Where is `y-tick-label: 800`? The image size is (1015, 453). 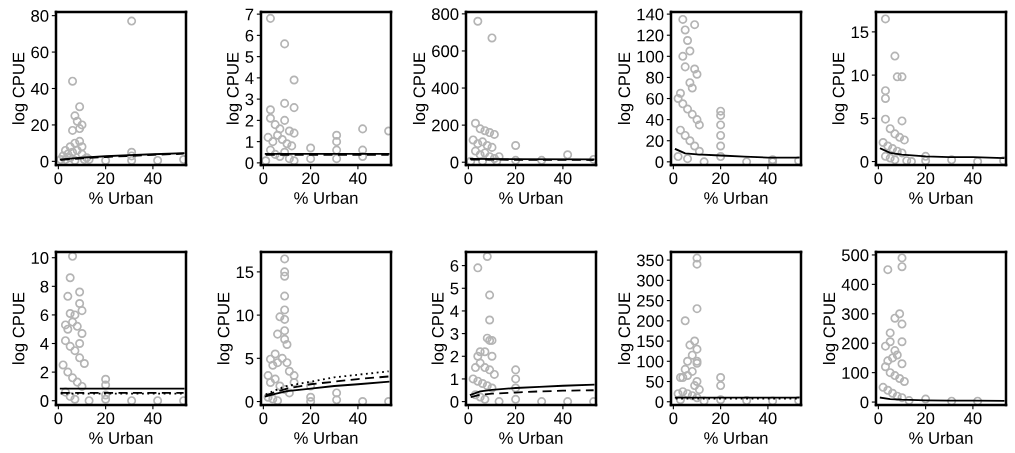 y-tick-label: 800 is located at coordinates (445, 14).